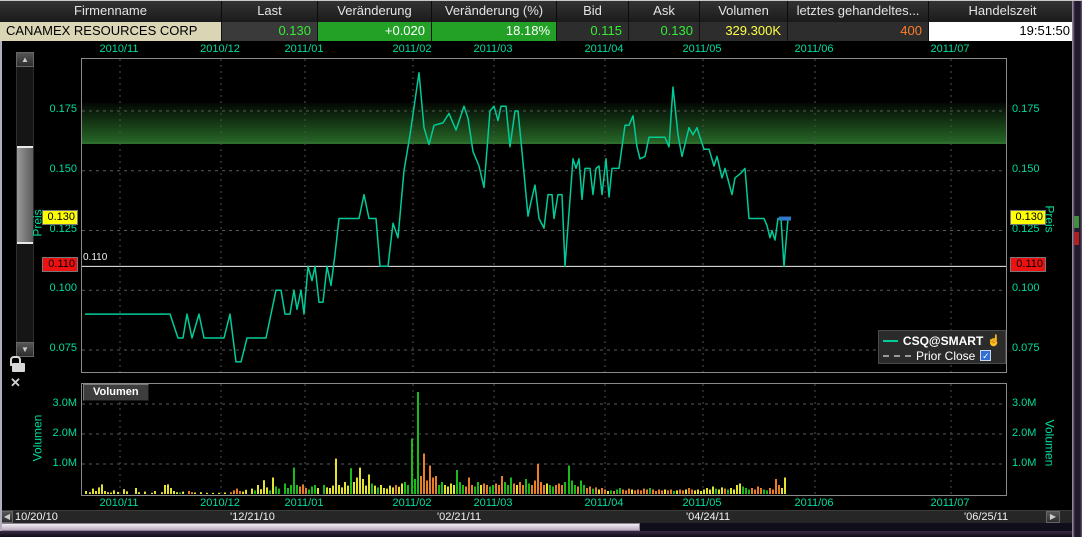 Image resolution: width=1082 pixels, height=537 pixels. Describe the element at coordinates (950, 503) in the screenshot. I see `month-label-bottom: 2011/07` at that location.